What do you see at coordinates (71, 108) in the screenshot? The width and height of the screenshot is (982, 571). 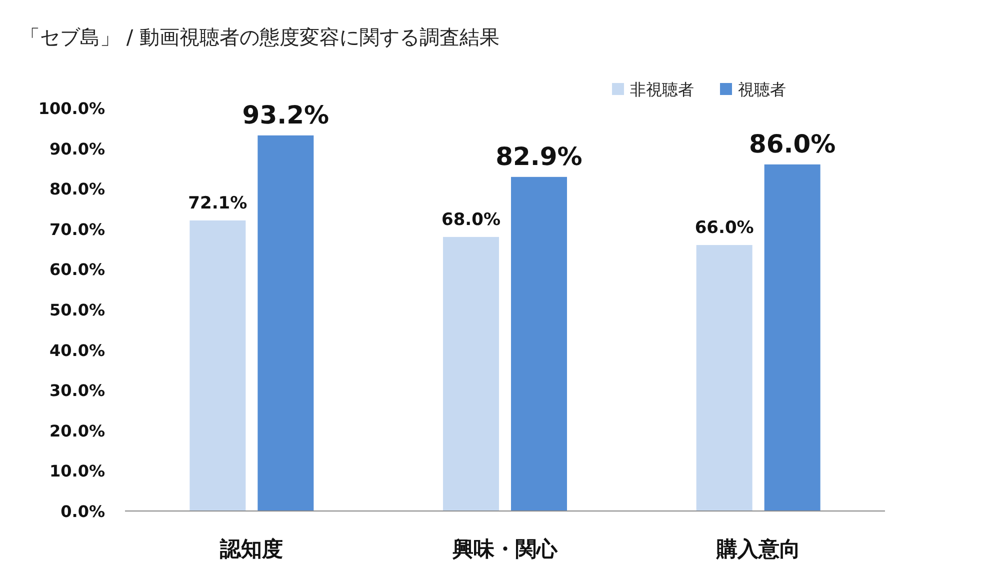 I see `y-tick-label: 100.0%` at bounding box center [71, 108].